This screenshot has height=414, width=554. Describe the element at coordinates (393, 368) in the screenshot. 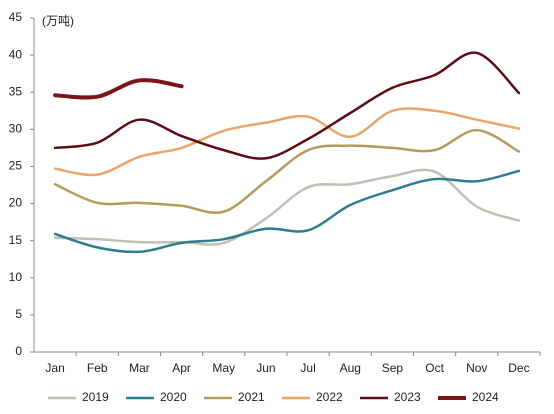

I see `x-tick-label: Sep` at that location.